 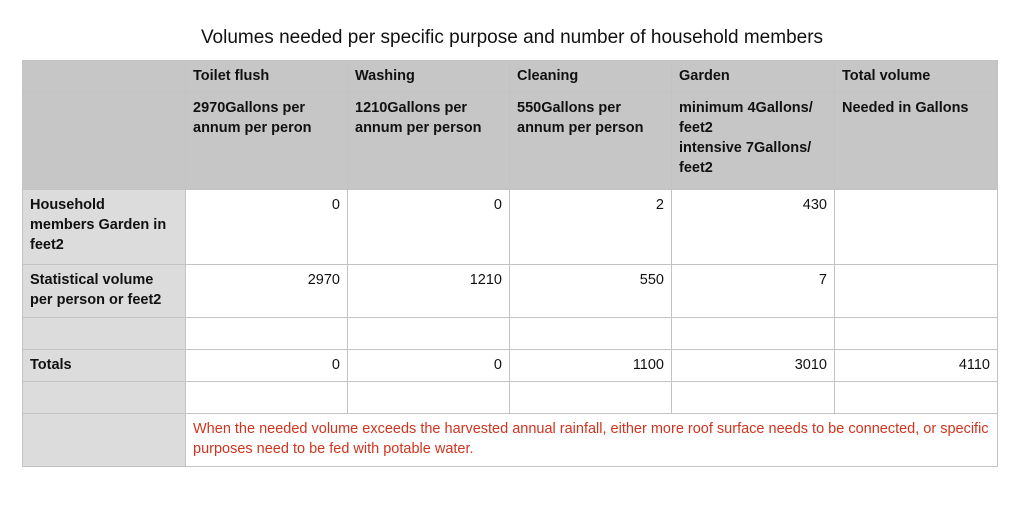 I want to click on row-label-line: Household, so click(x=67, y=205).